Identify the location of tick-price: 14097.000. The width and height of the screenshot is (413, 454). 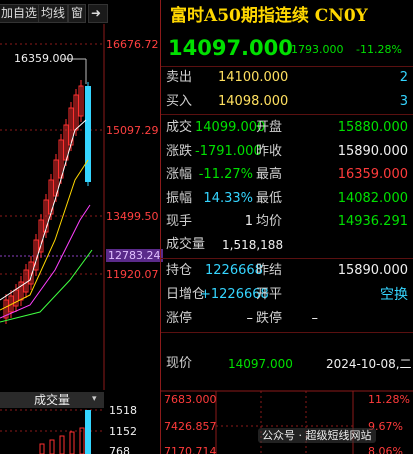
(260, 364).